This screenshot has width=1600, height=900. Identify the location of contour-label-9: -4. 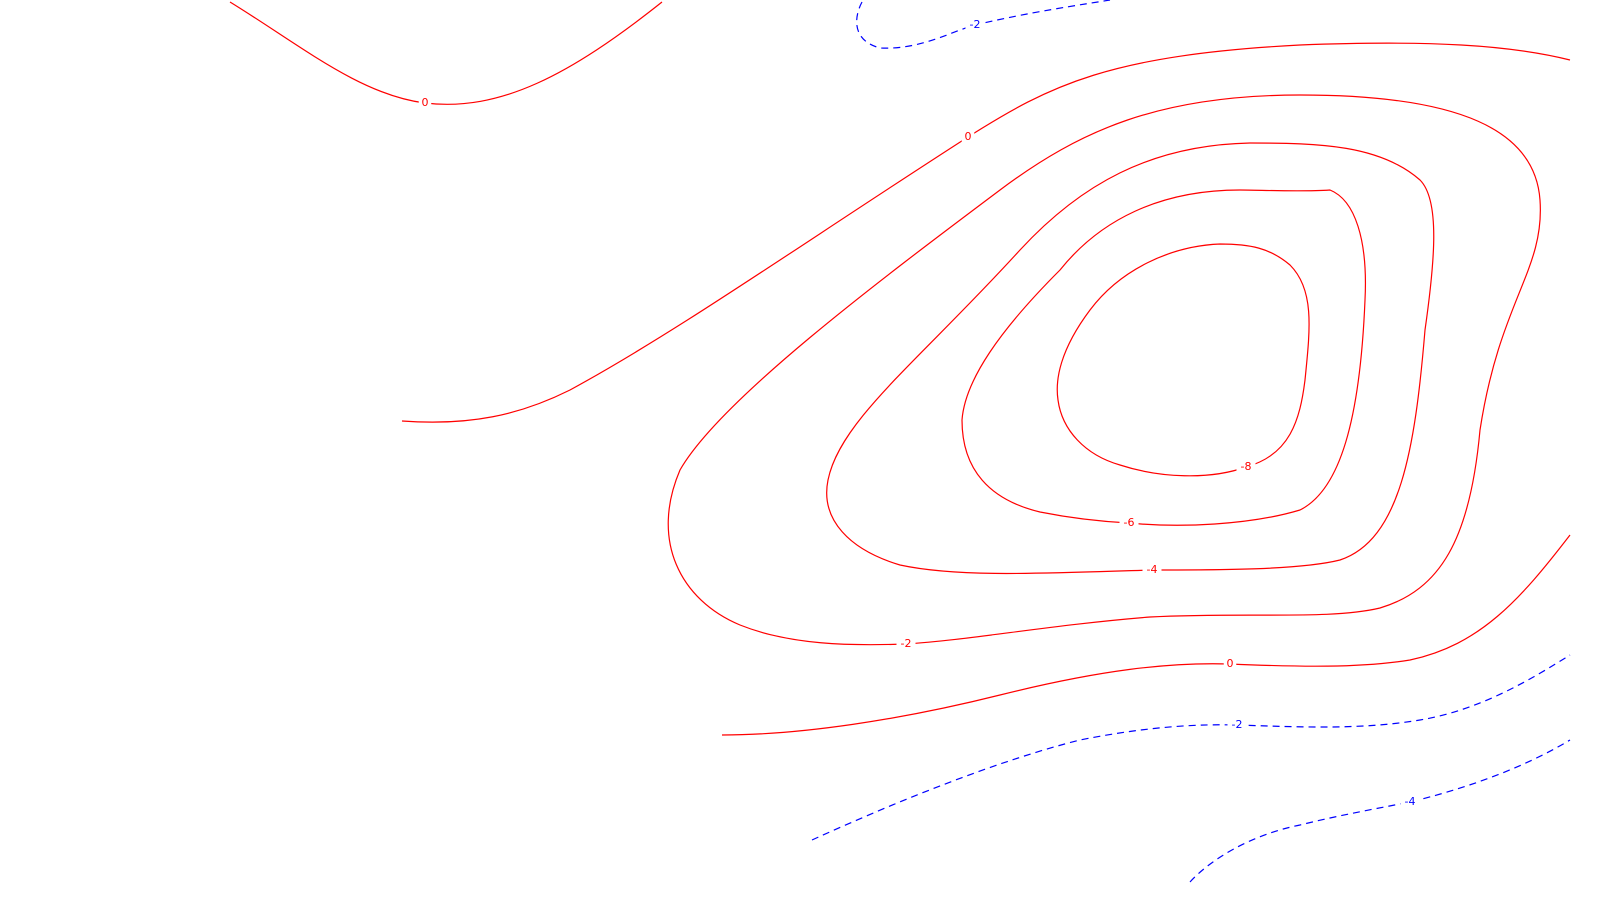
(1410, 801).